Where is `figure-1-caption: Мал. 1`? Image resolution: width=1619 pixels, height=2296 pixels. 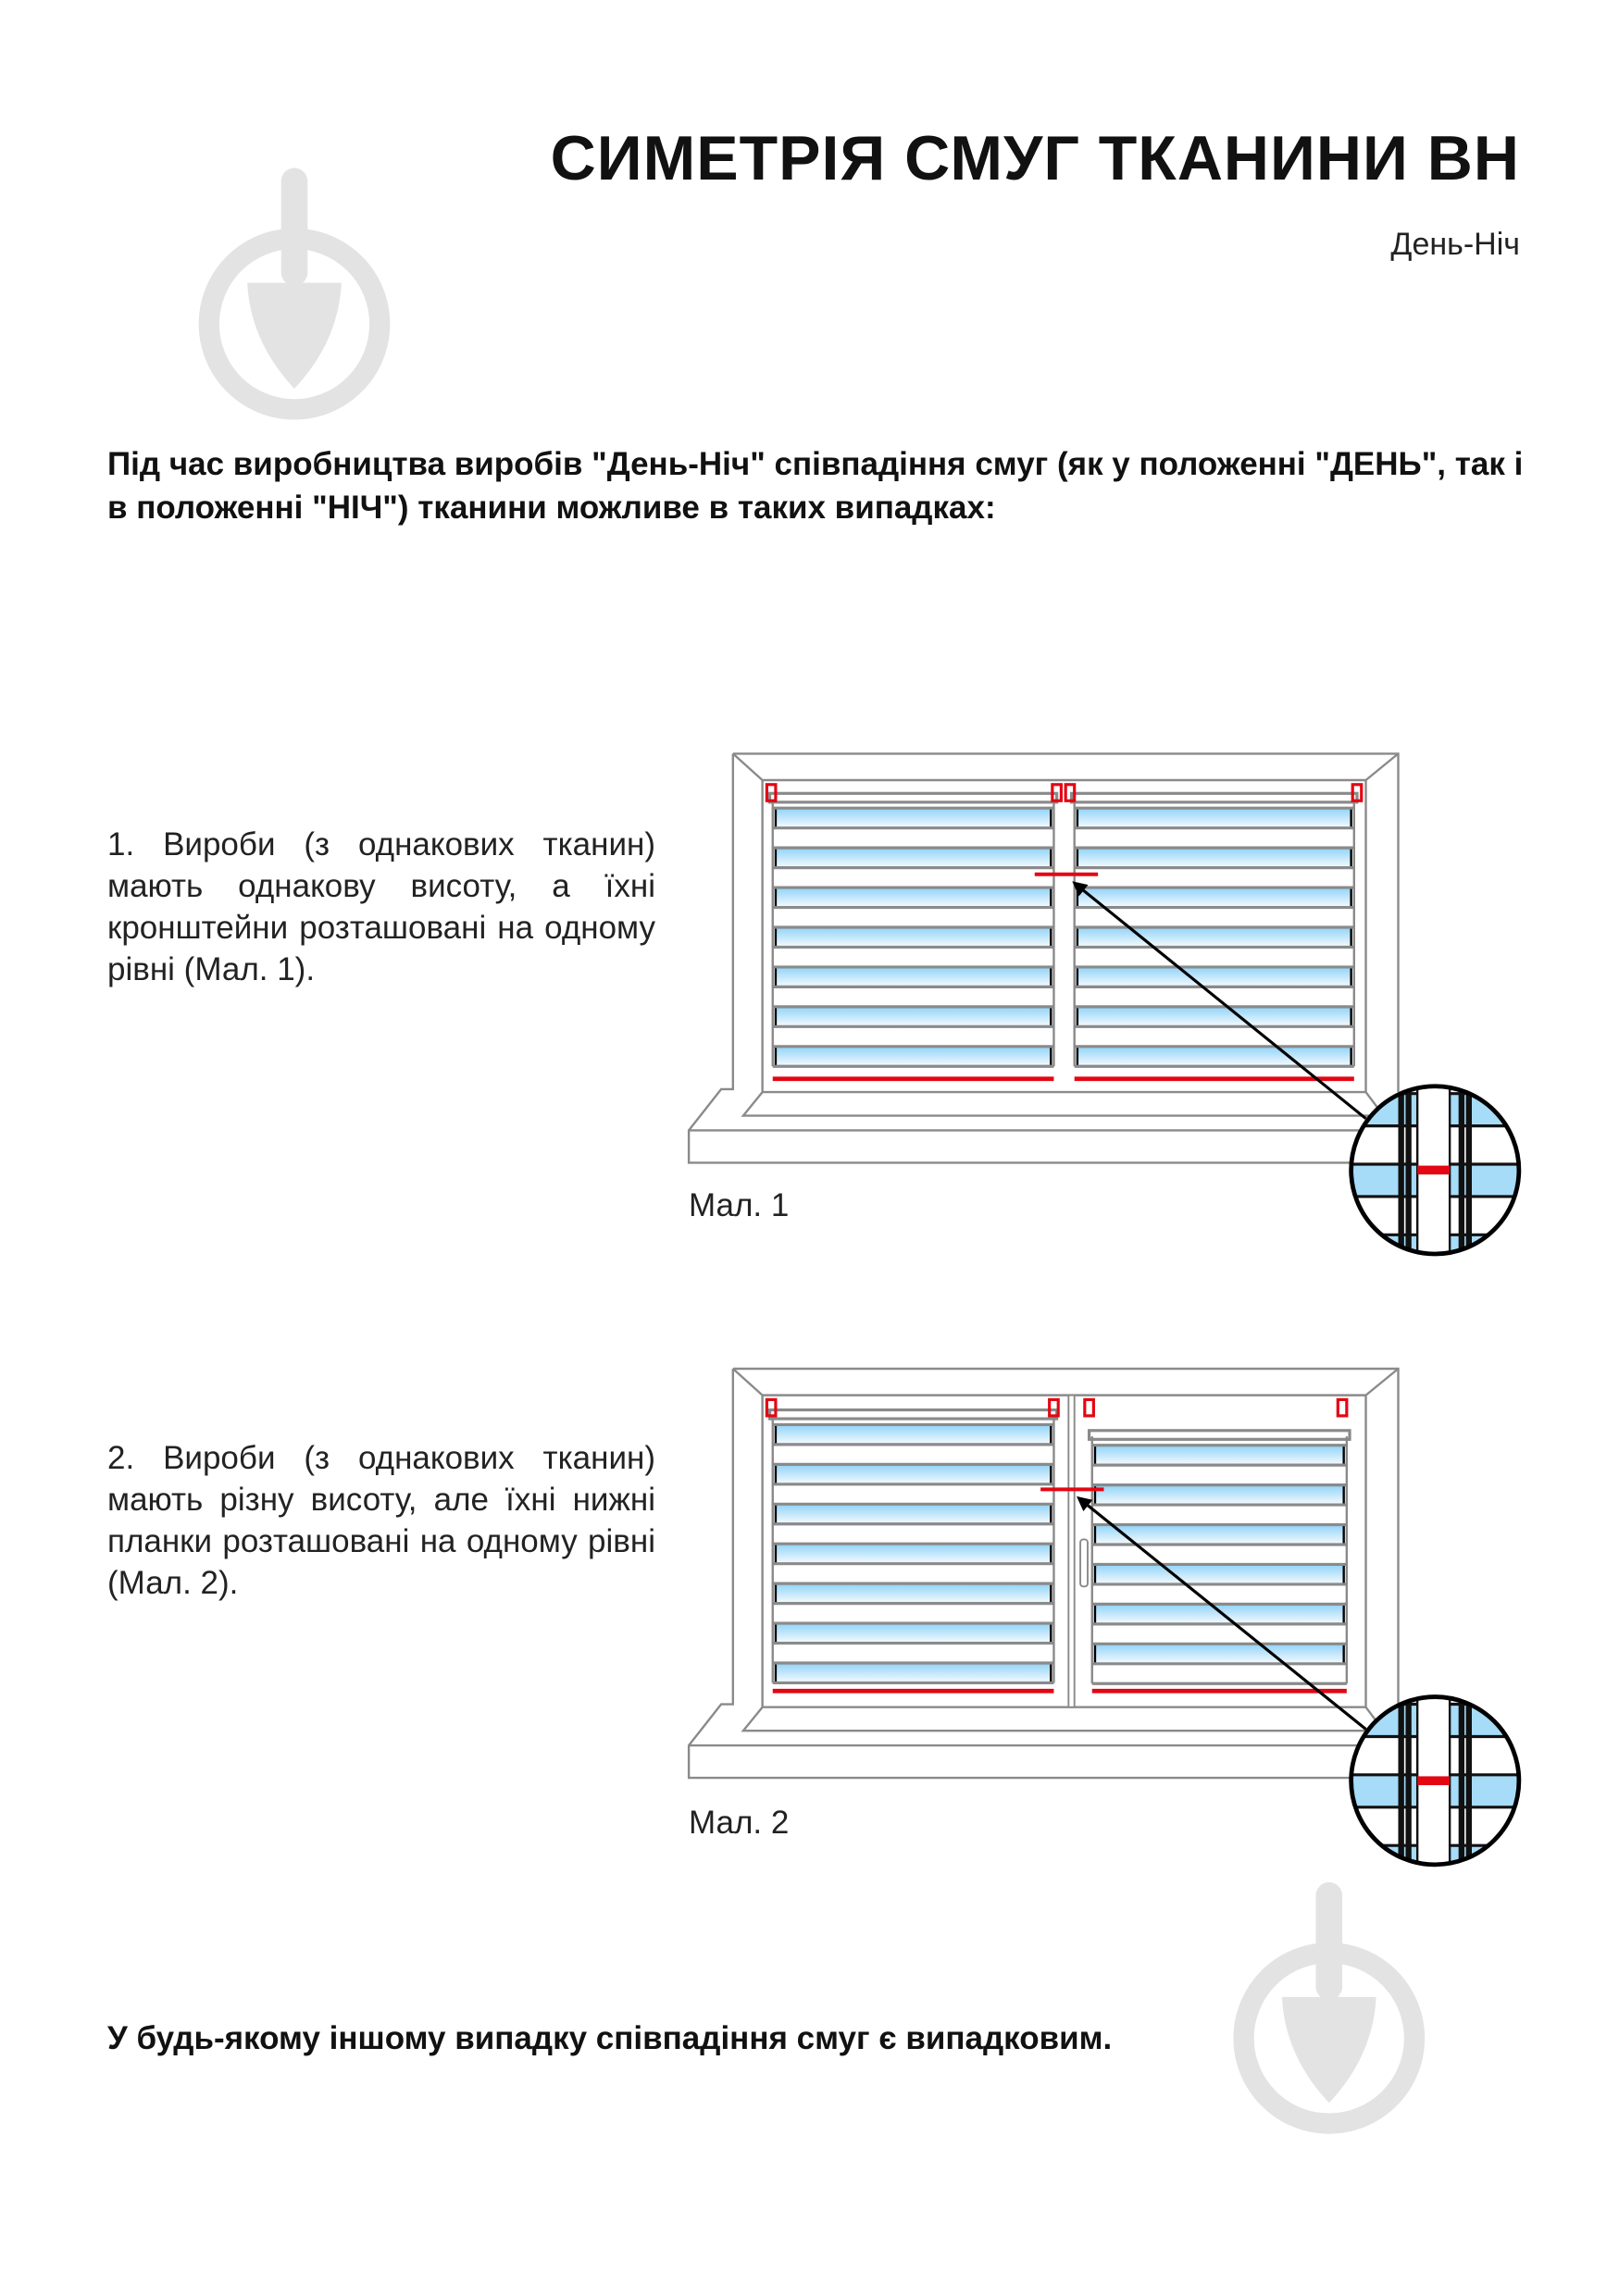 figure-1-caption: Мал. 1 is located at coordinates (740, 1205).